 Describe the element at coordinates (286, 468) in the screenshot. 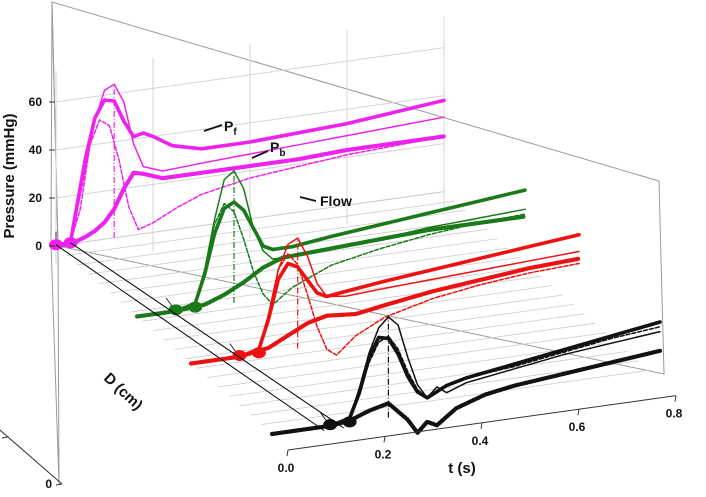

I see `x-tick-label: 0.0` at that location.